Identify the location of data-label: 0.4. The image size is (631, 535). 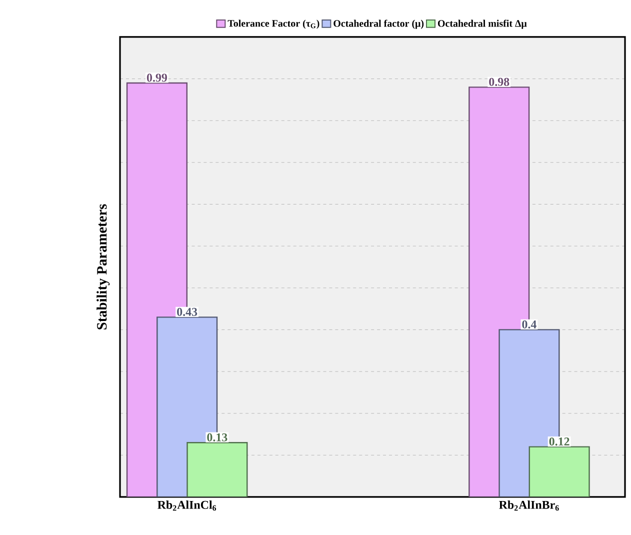
(529, 324).